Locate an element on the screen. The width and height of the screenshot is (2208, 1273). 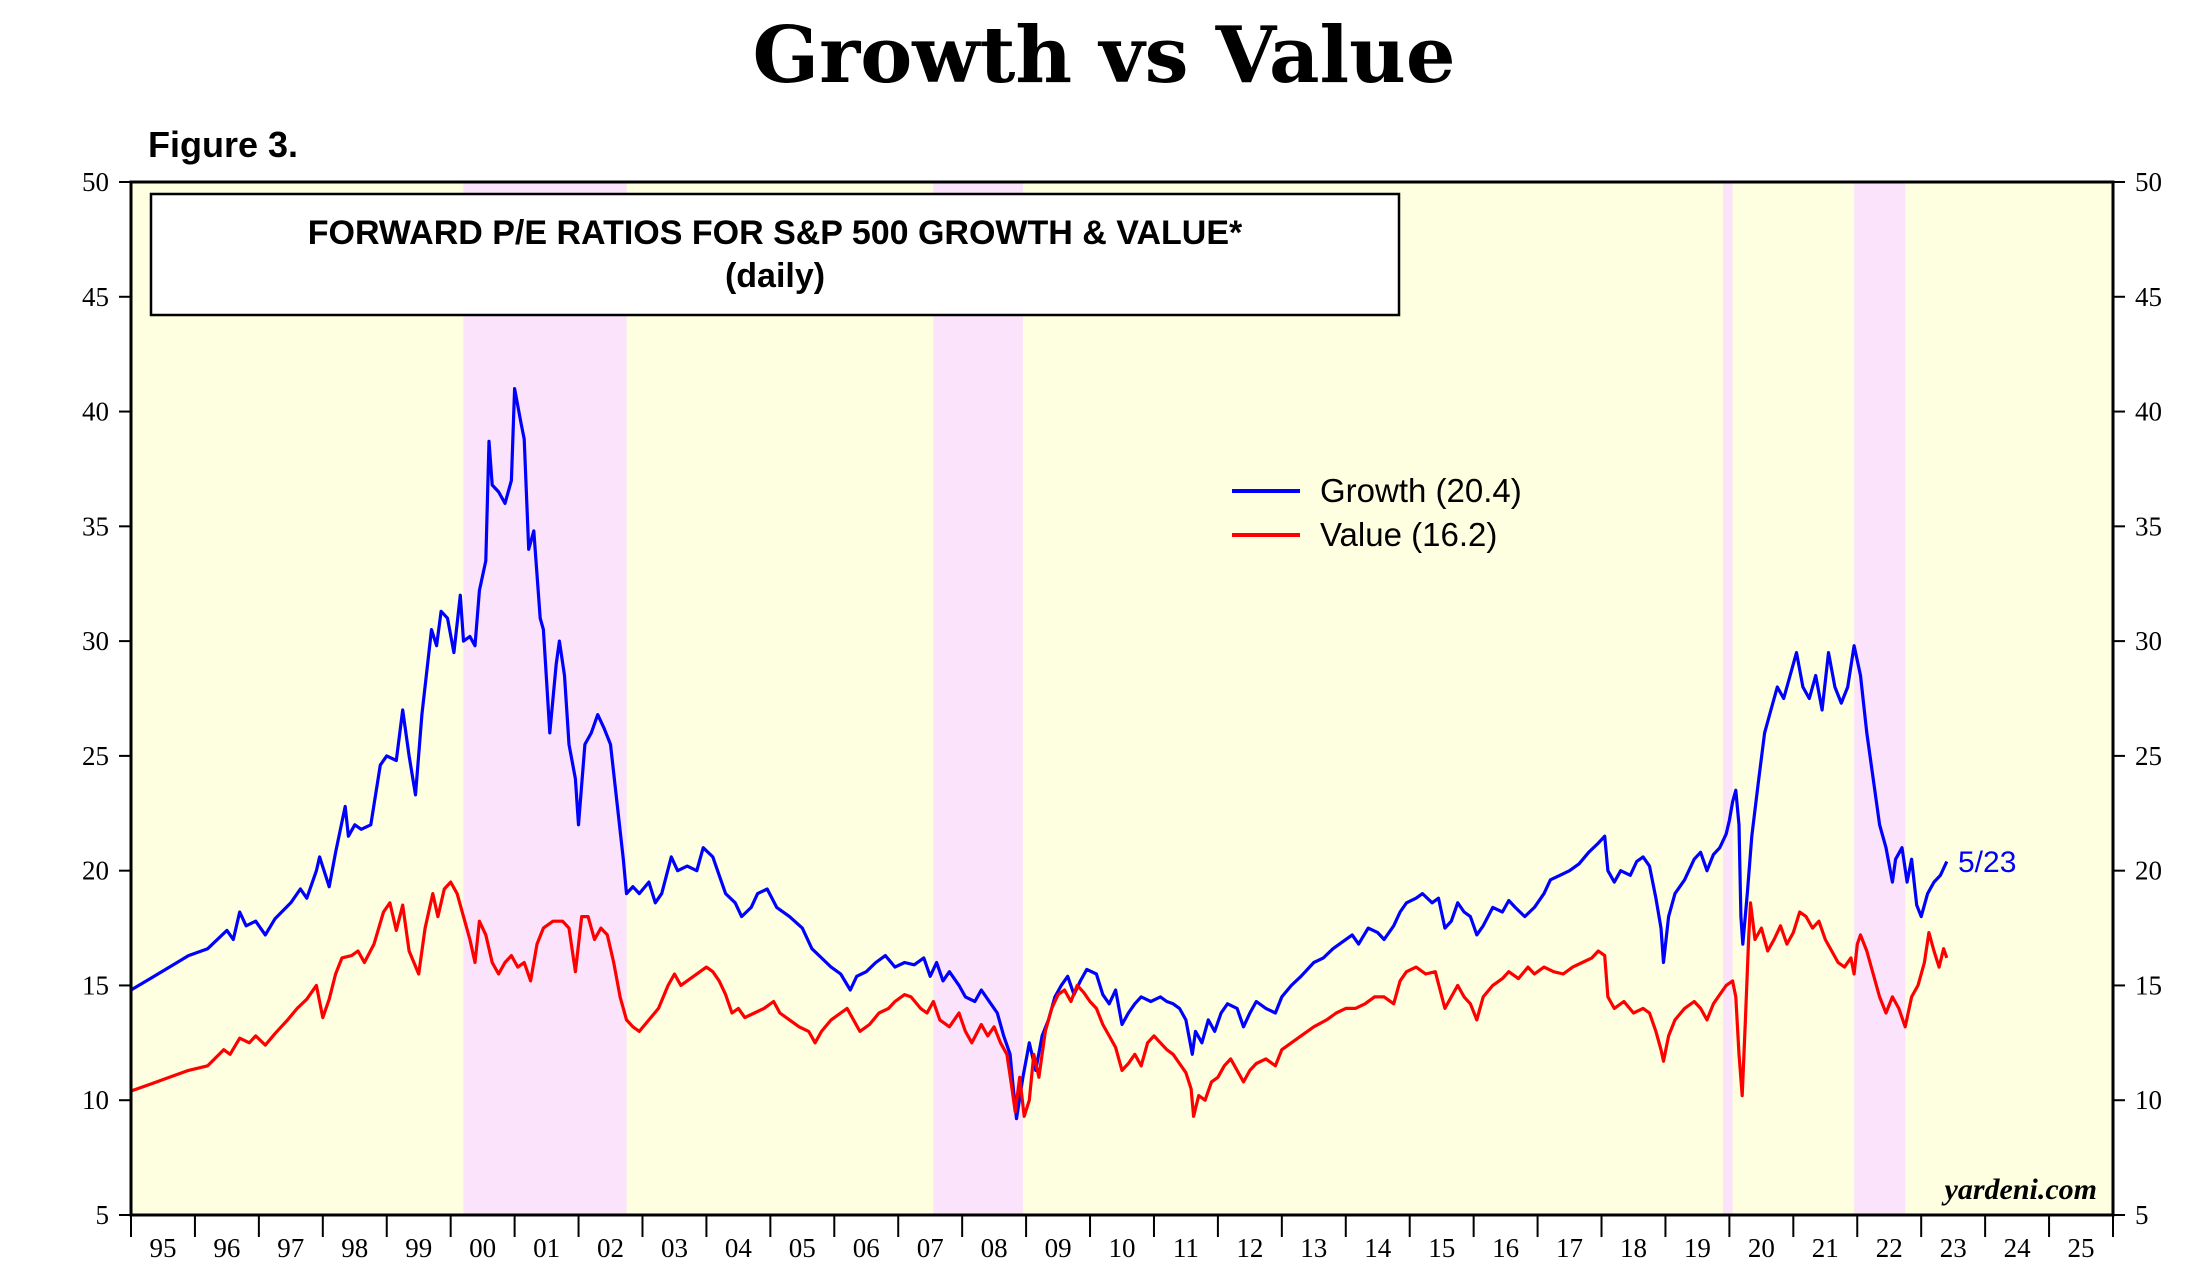
y-tick-label-left: 15 is located at coordinates (95, 985).